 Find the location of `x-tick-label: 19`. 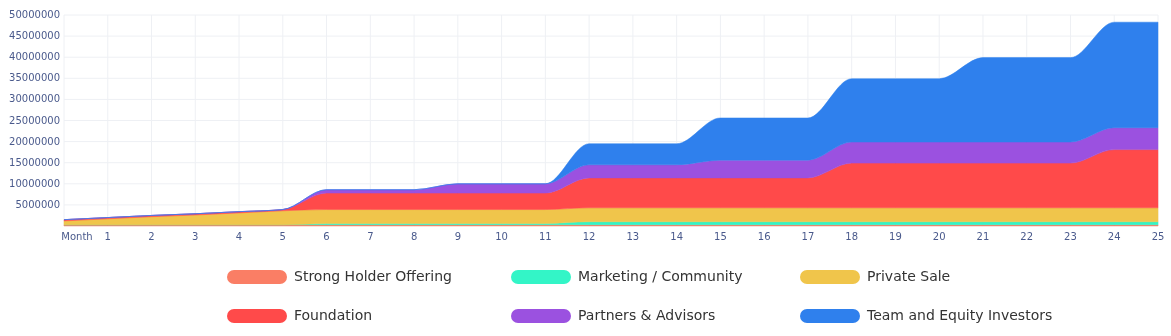

x-tick-label: 19 is located at coordinates (895, 236).